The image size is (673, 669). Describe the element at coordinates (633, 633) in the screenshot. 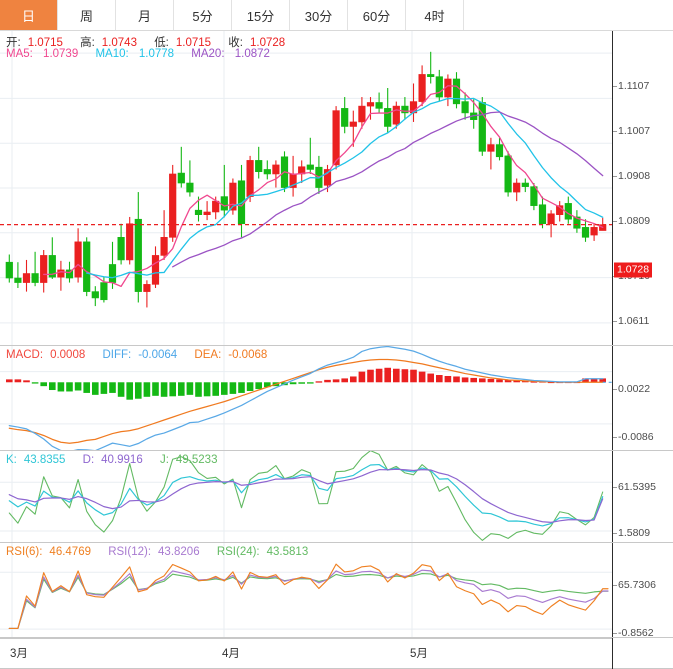

I see `rsi-tick-1: -0.8562` at that location.